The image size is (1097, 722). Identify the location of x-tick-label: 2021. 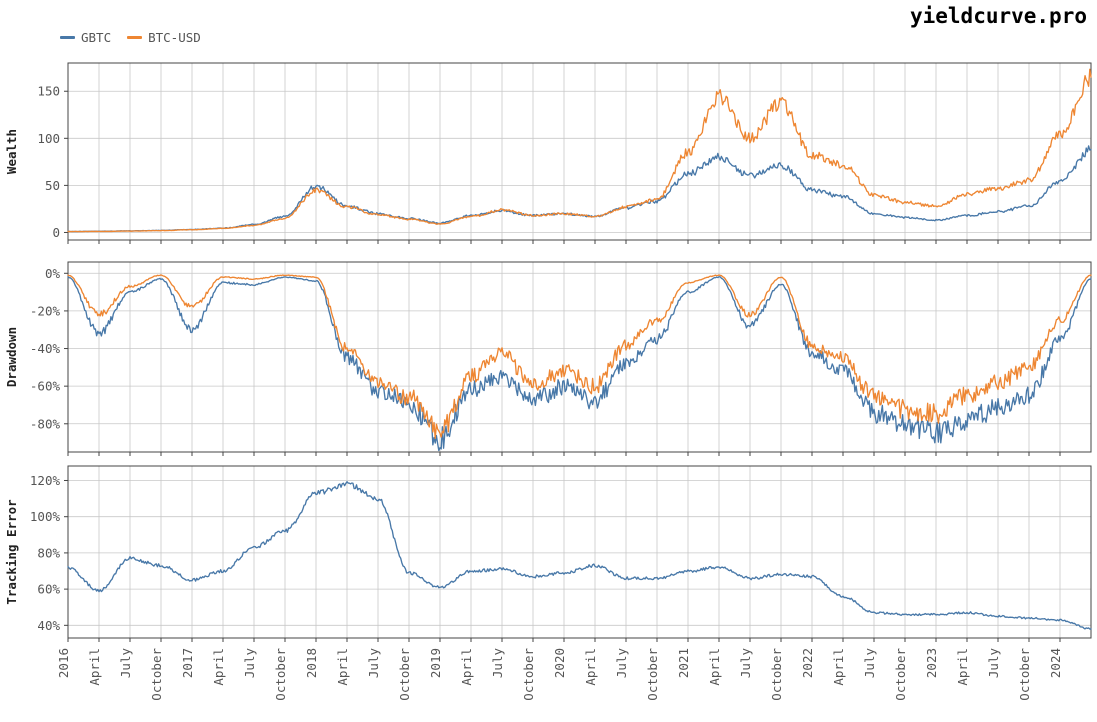
(683, 663).